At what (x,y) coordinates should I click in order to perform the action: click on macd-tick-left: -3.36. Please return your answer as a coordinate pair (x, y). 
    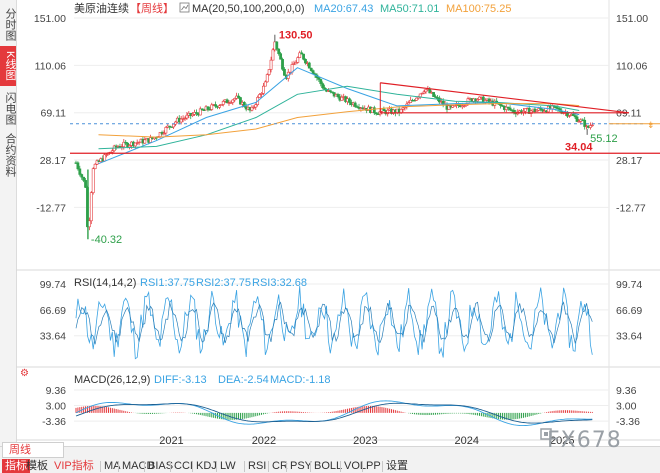
    Looking at the image, I should click on (54, 422).